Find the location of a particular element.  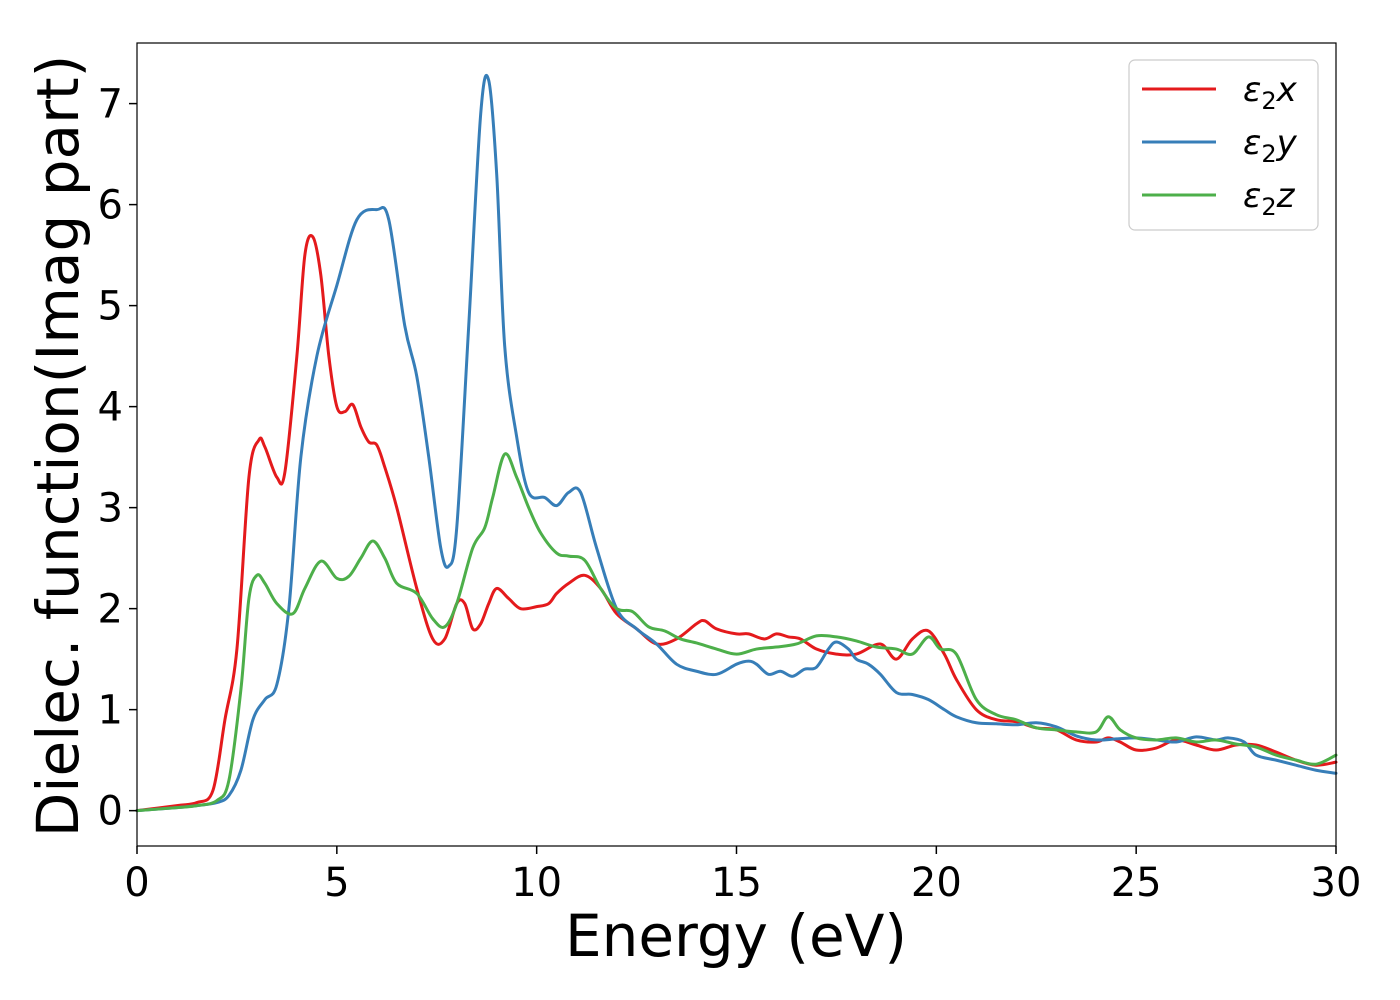

y-tick-label: 0 is located at coordinates (110, 812).